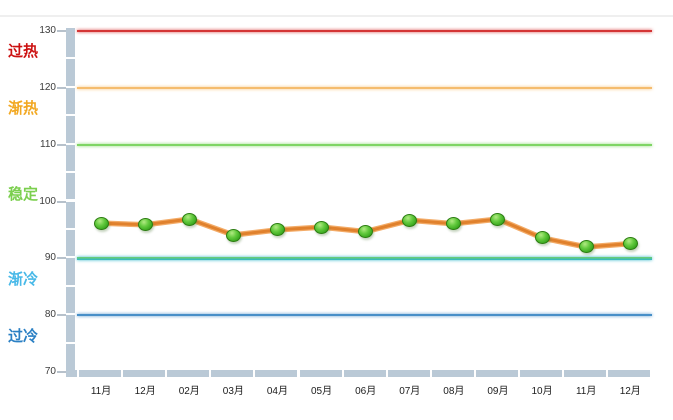 Image resolution: width=673 pixels, height=420 pixels. What do you see at coordinates (630, 391) in the screenshot?
I see `x-tick-label-12: 12月` at bounding box center [630, 391].